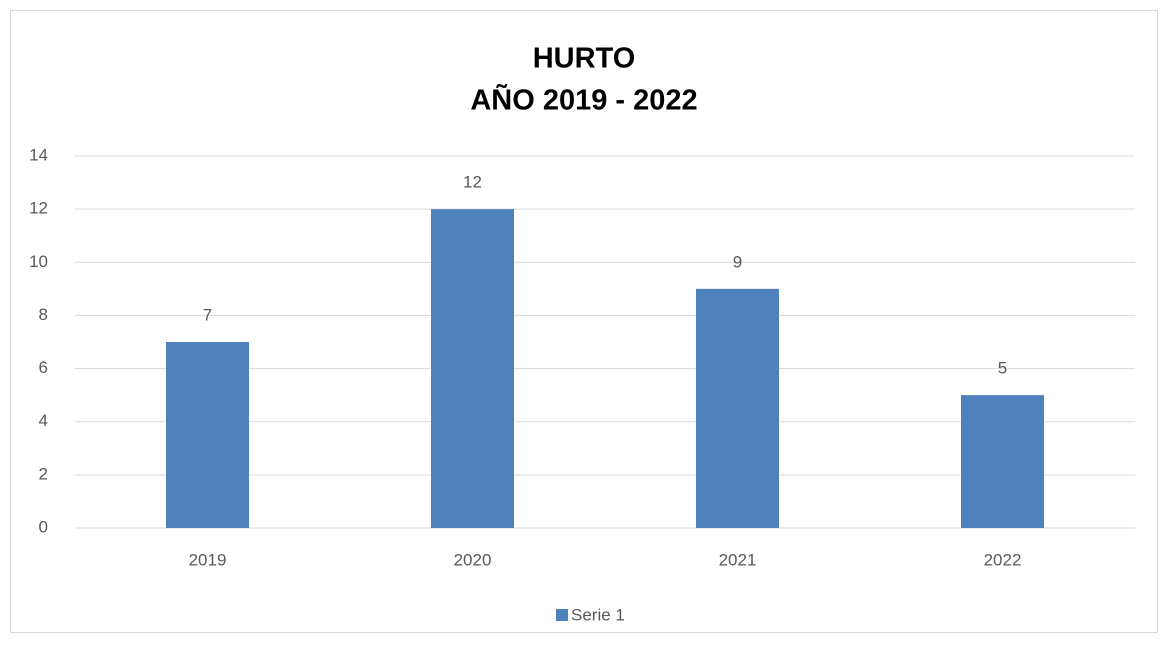  Describe the element at coordinates (473, 559) in the screenshot. I see `x-tick-label: 2020` at that location.